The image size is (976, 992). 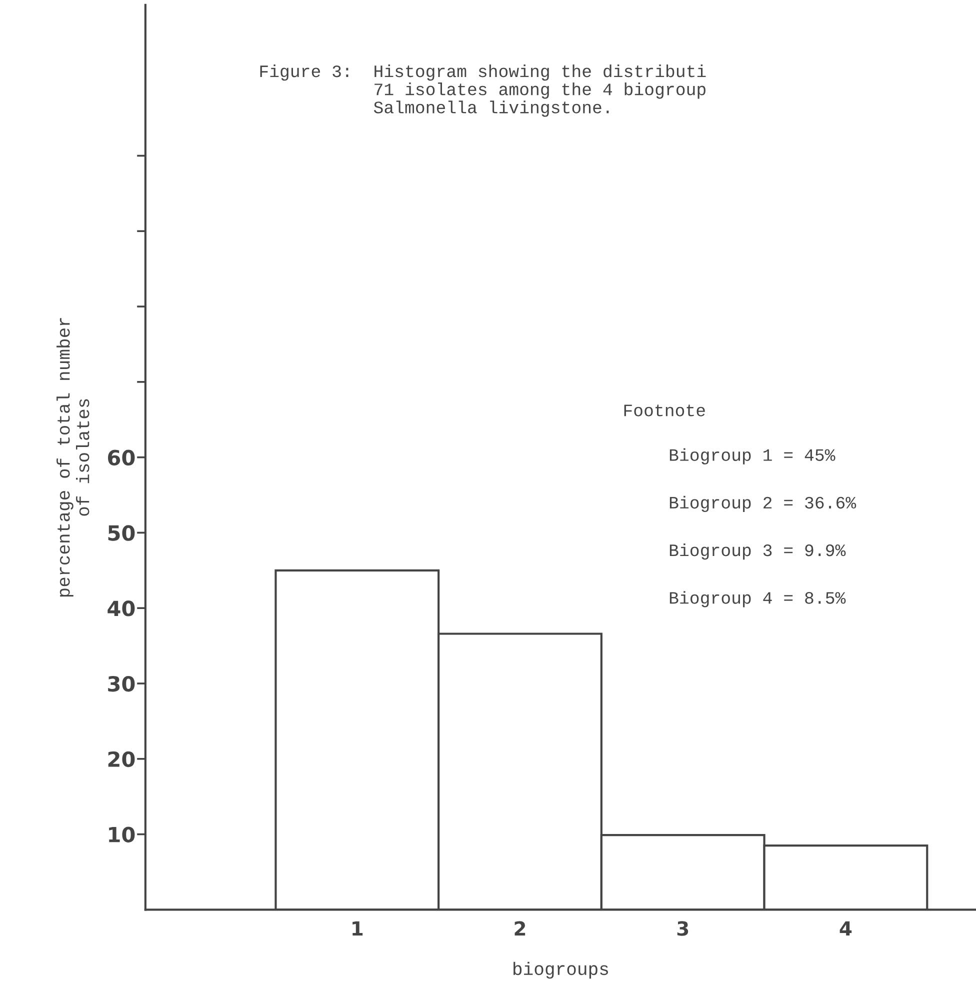 What do you see at coordinates (664, 410) in the screenshot?
I see `annotation: Footnote` at bounding box center [664, 410].